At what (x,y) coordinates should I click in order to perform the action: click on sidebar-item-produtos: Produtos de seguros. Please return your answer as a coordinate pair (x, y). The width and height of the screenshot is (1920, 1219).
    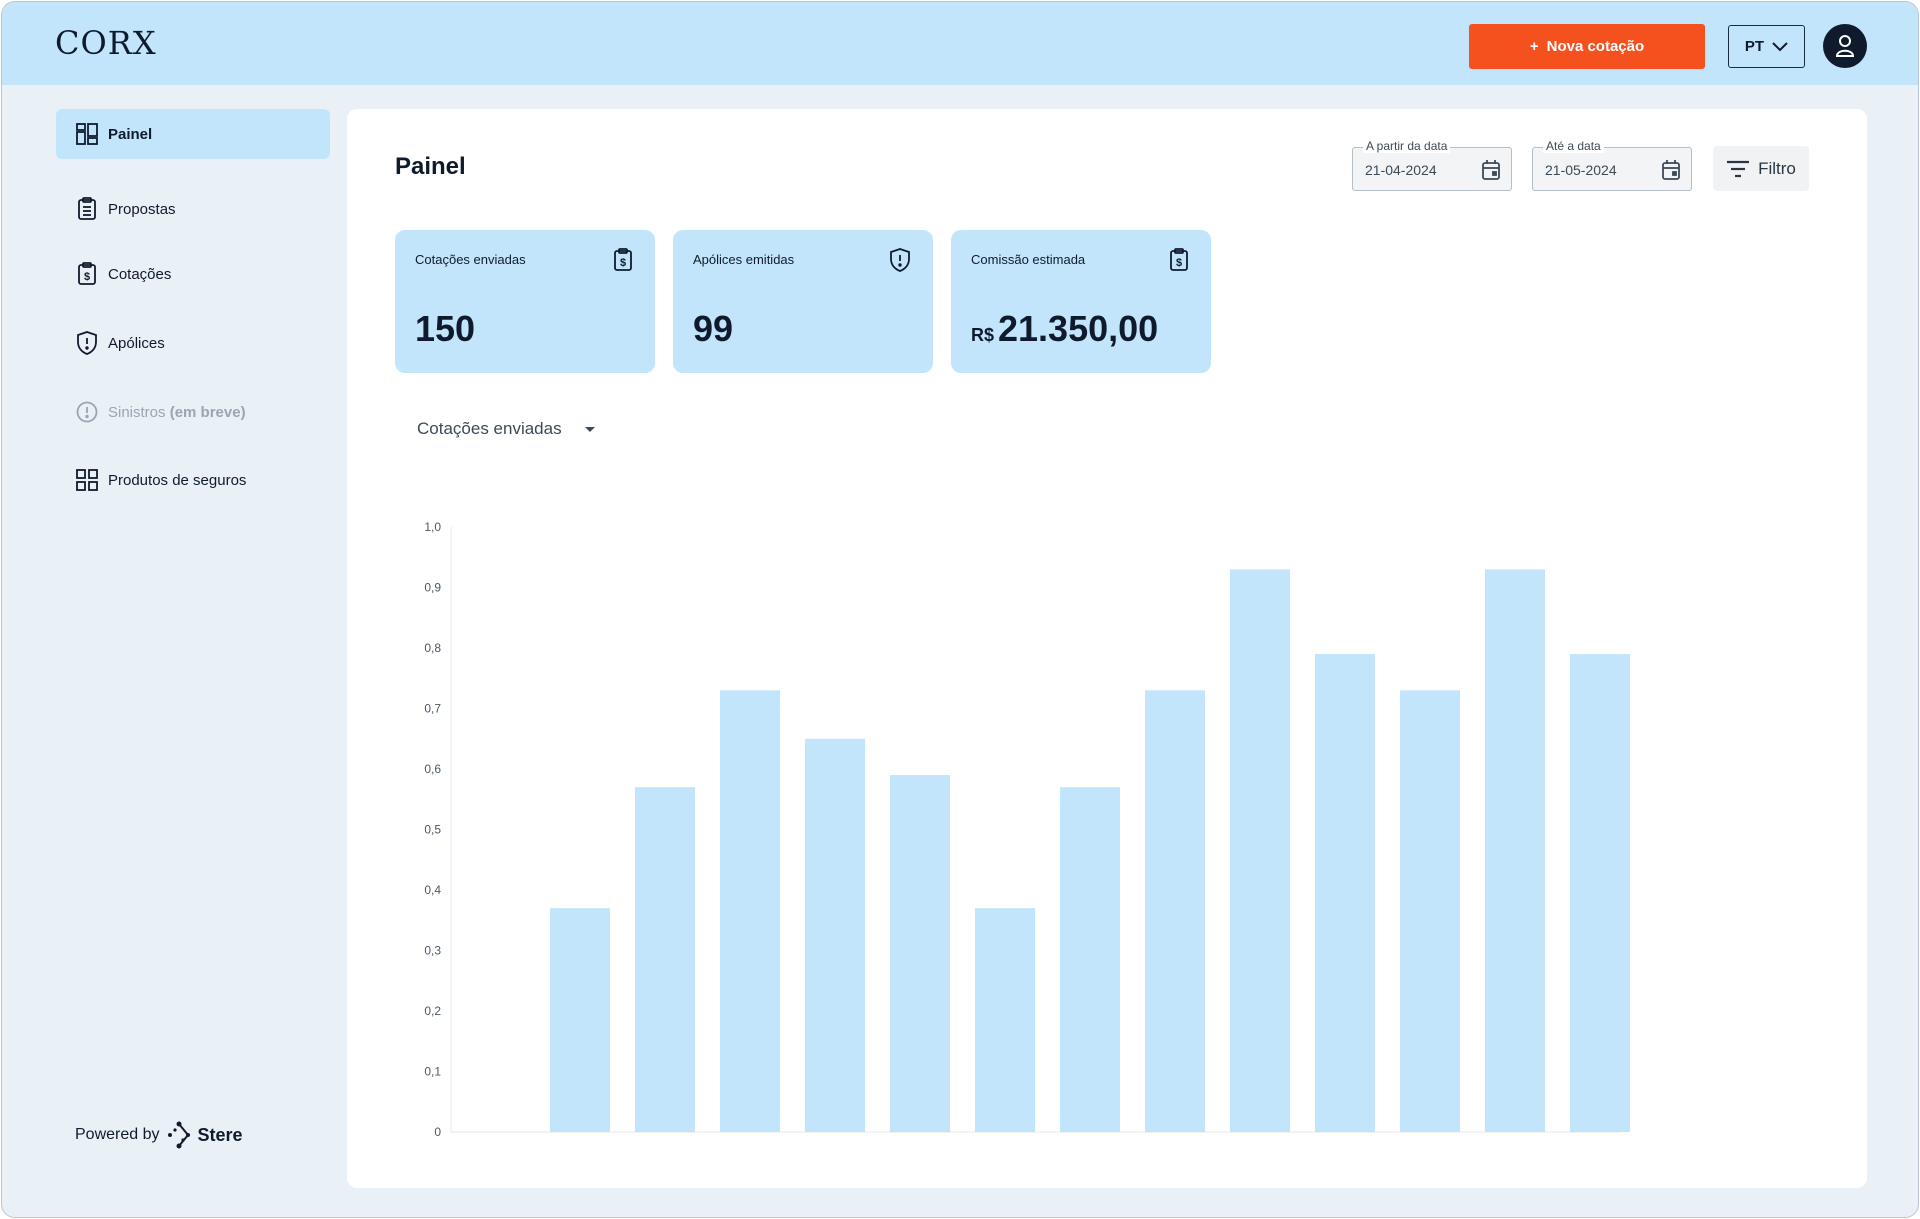
    Looking at the image, I should click on (193, 480).